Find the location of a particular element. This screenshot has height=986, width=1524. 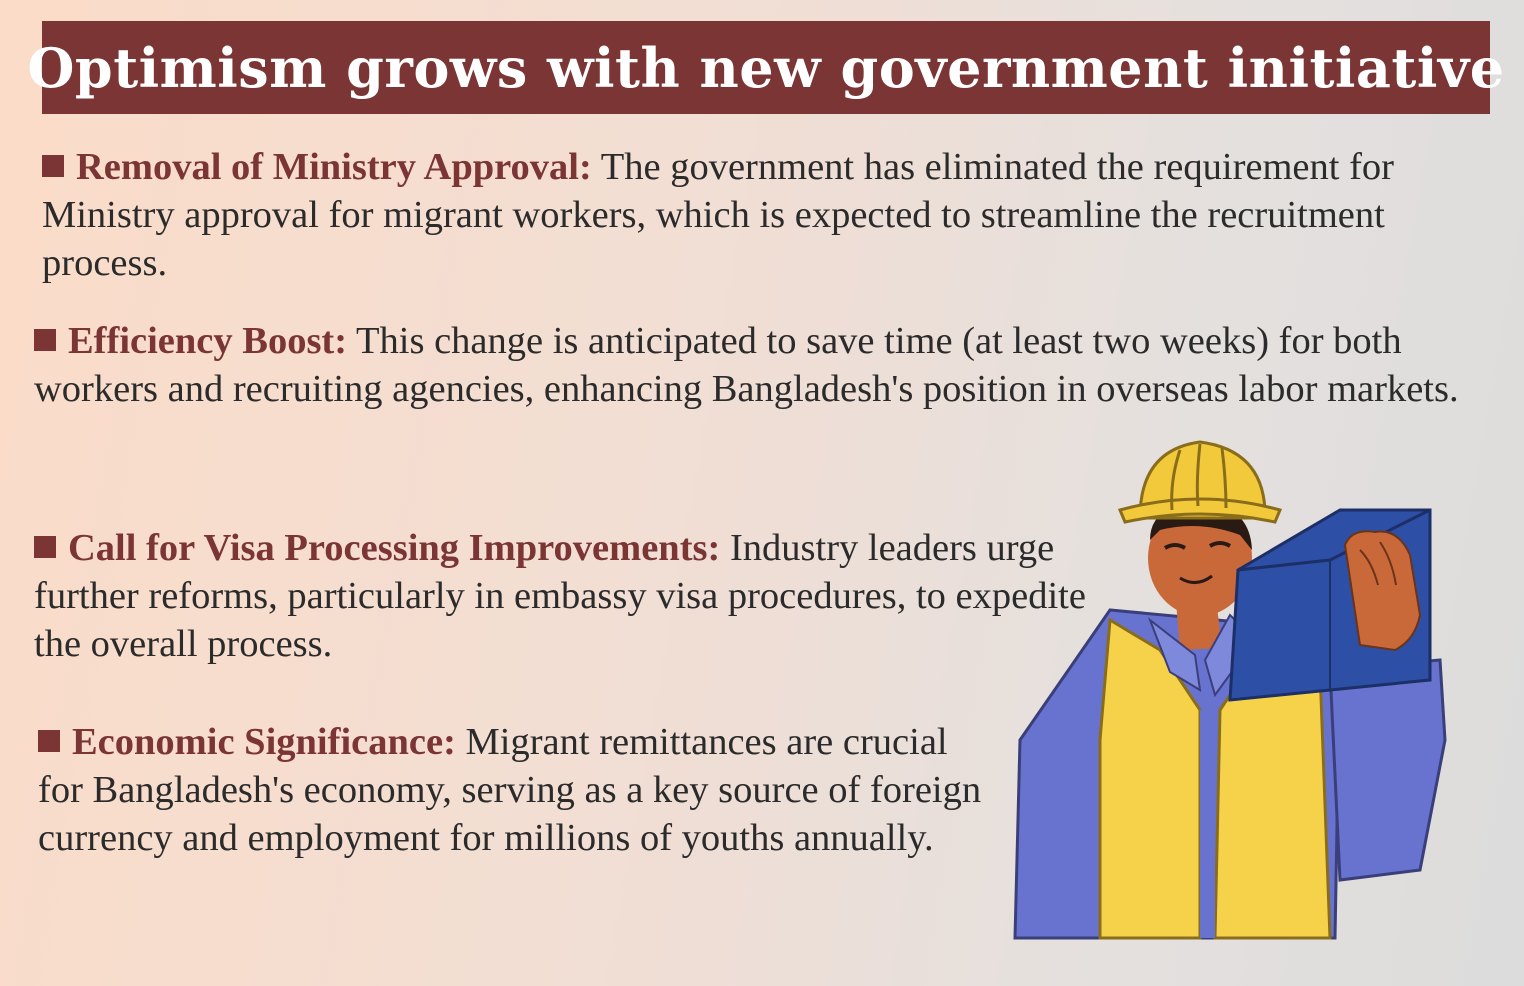

construction-worker-icon is located at coordinates (1230, 690).